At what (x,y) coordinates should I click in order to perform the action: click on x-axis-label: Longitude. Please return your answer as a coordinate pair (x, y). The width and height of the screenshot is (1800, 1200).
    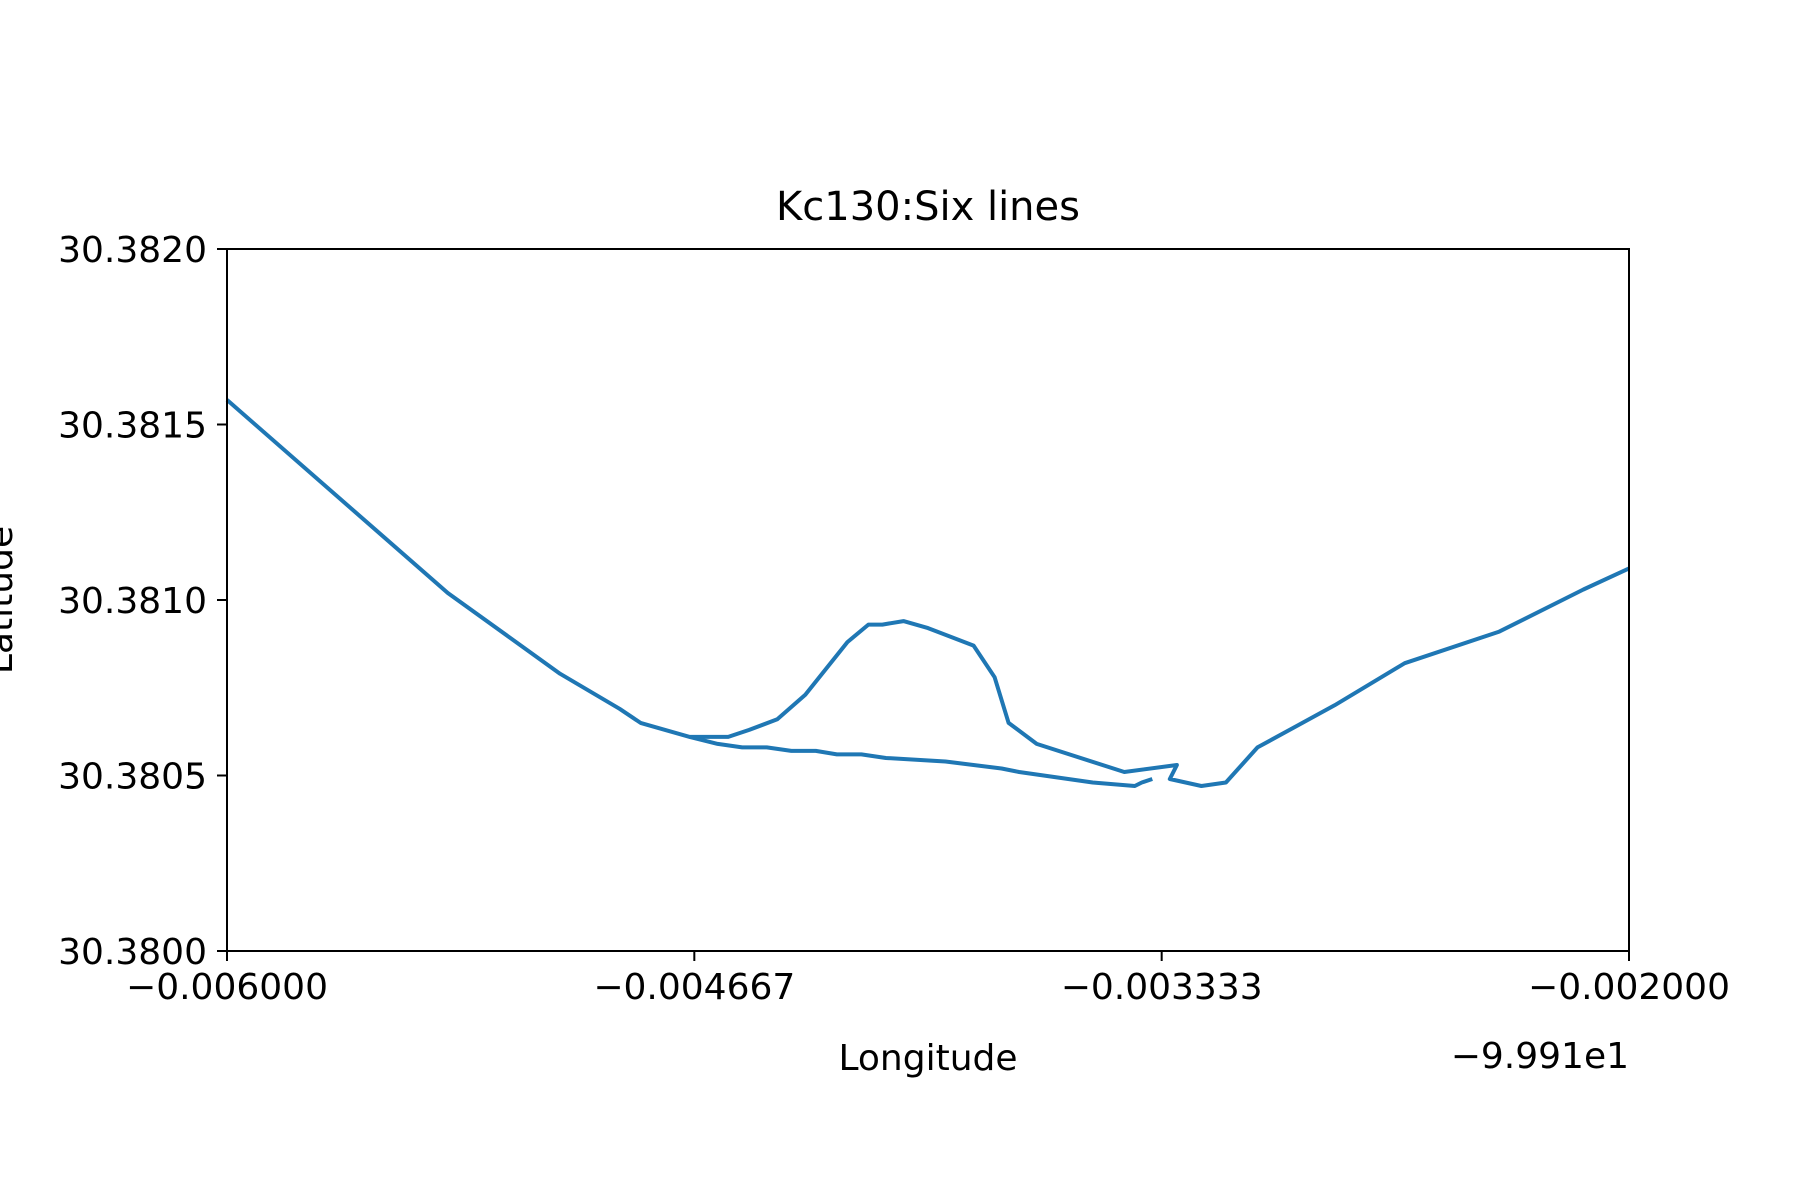
    Looking at the image, I should click on (927, 1058).